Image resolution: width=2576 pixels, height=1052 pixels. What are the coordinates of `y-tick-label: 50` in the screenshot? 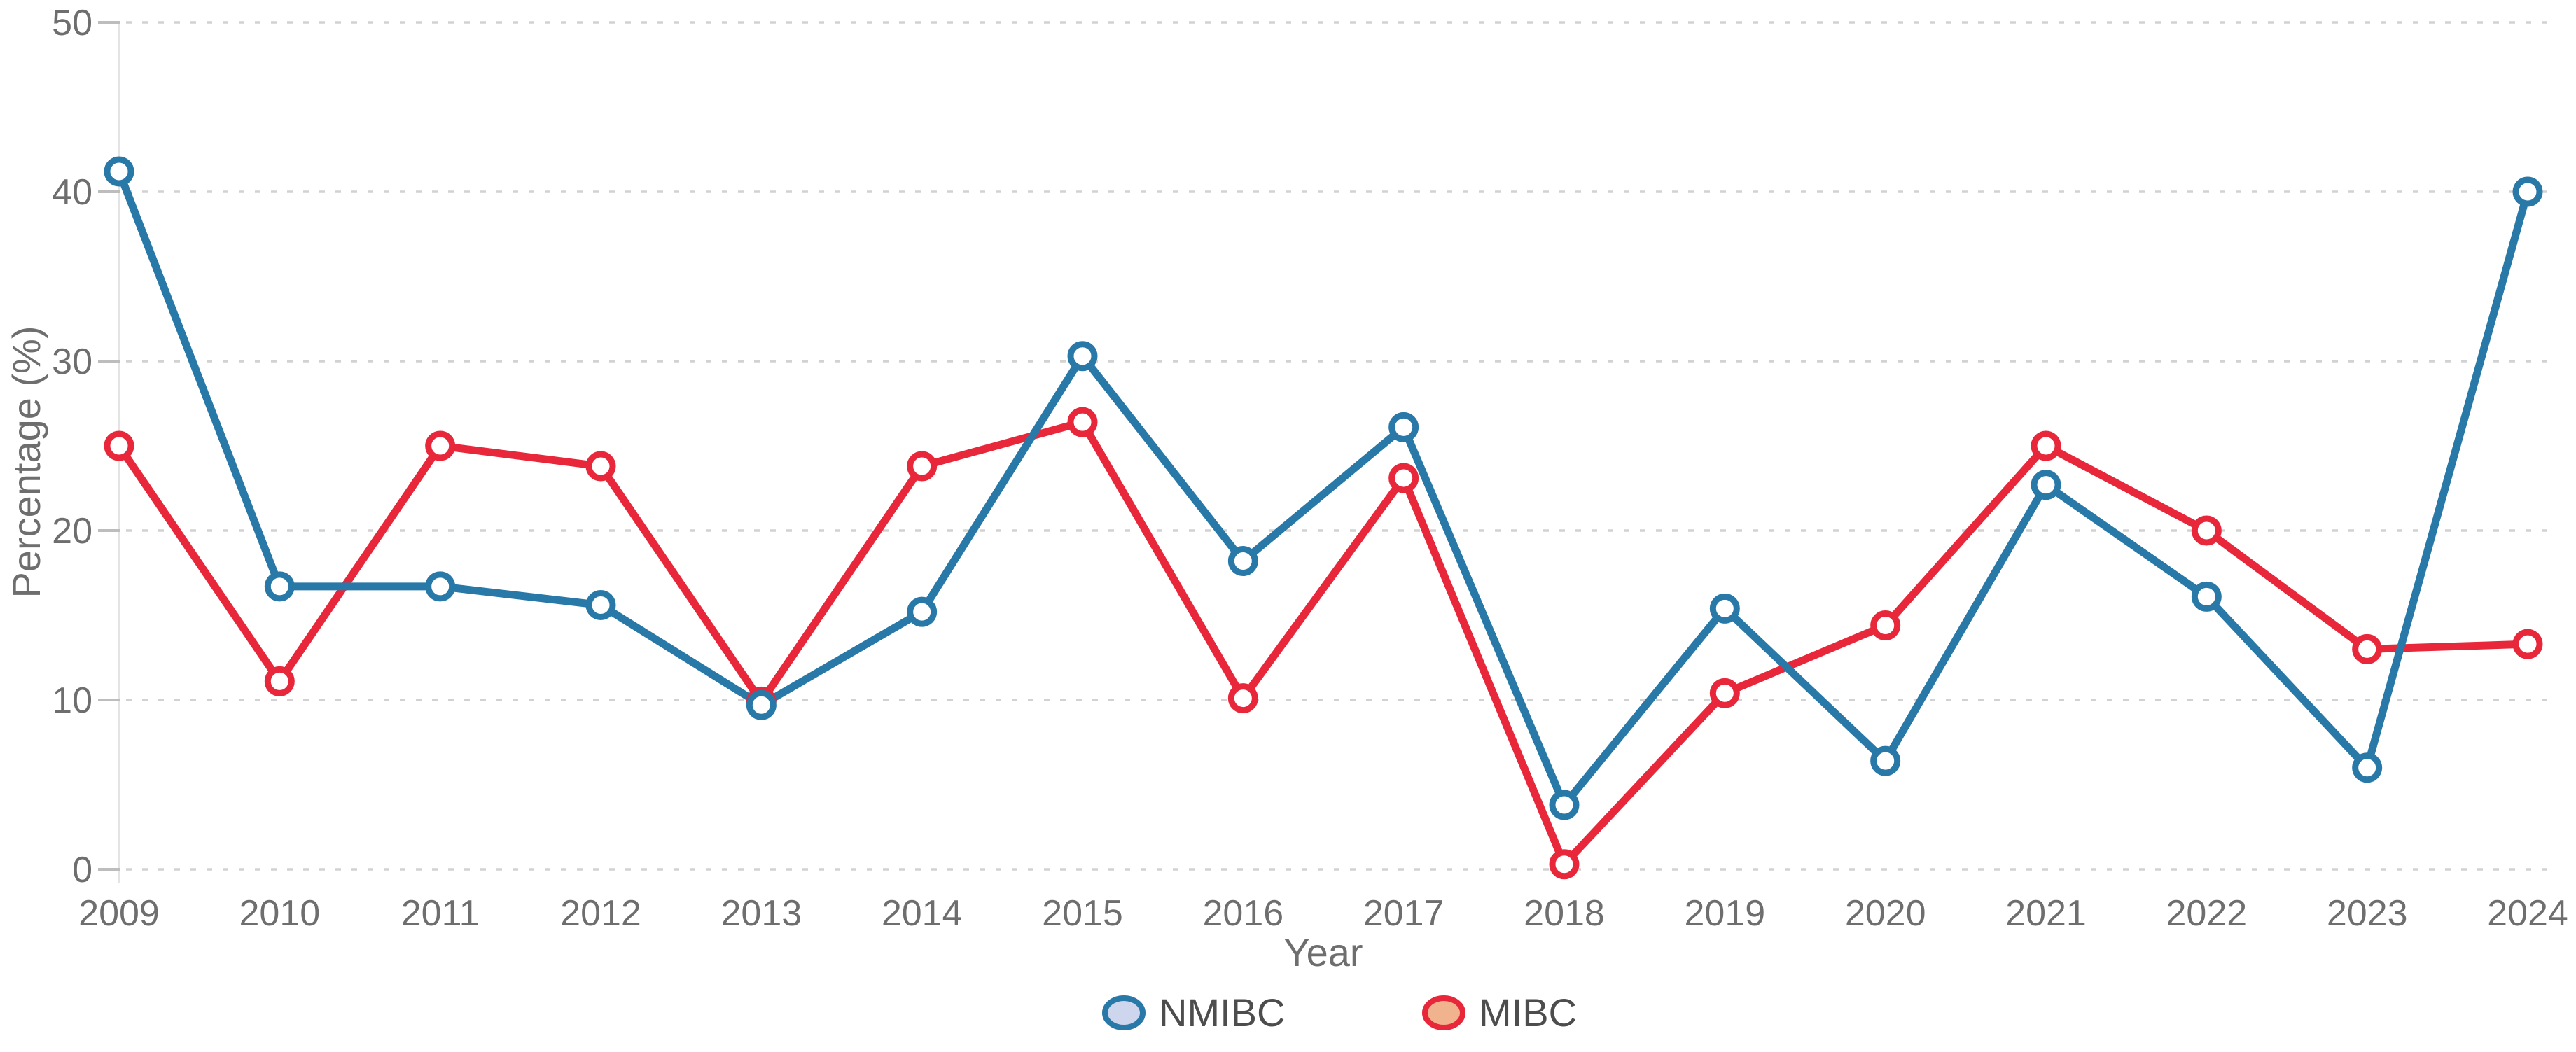 It's located at (72, 23).